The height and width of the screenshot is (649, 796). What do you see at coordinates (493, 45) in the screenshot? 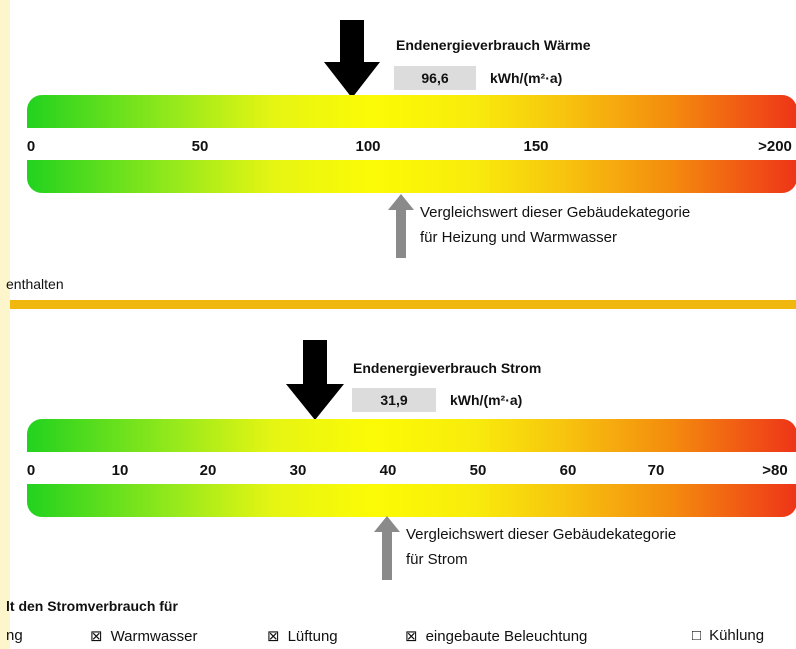
I see `heat-title: Endenergieverbrauch Wärme` at bounding box center [493, 45].